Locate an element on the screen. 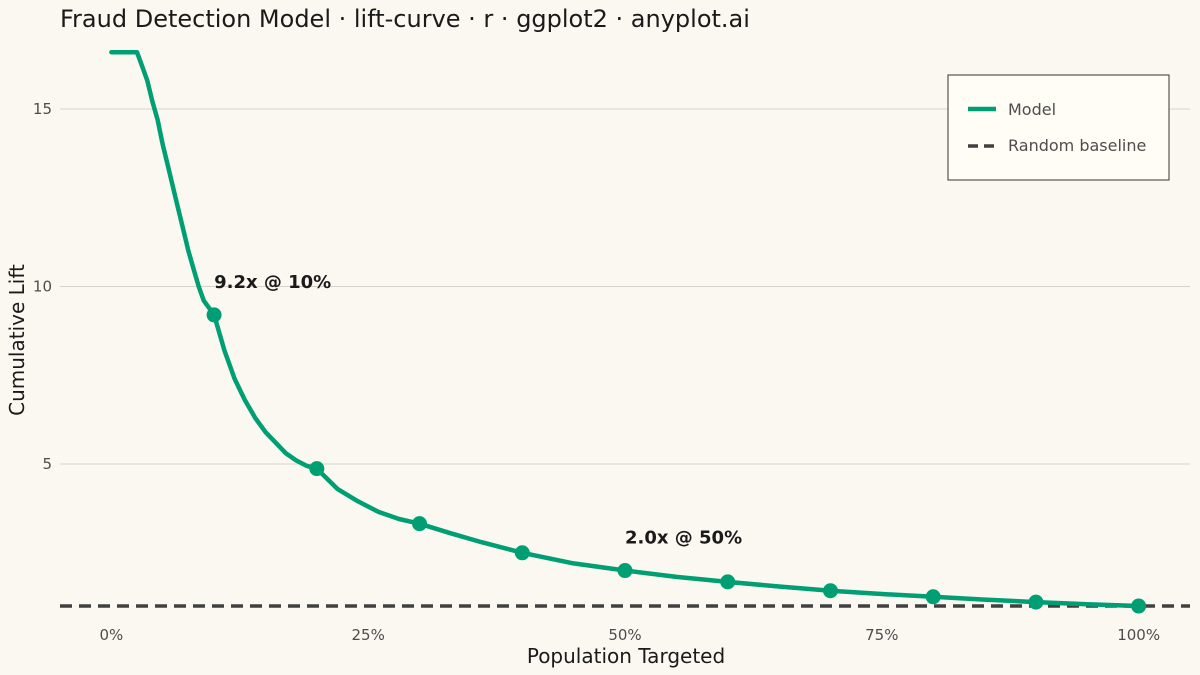 This screenshot has height=675, width=1200. x-tick-label-3: 75% is located at coordinates (881, 635).